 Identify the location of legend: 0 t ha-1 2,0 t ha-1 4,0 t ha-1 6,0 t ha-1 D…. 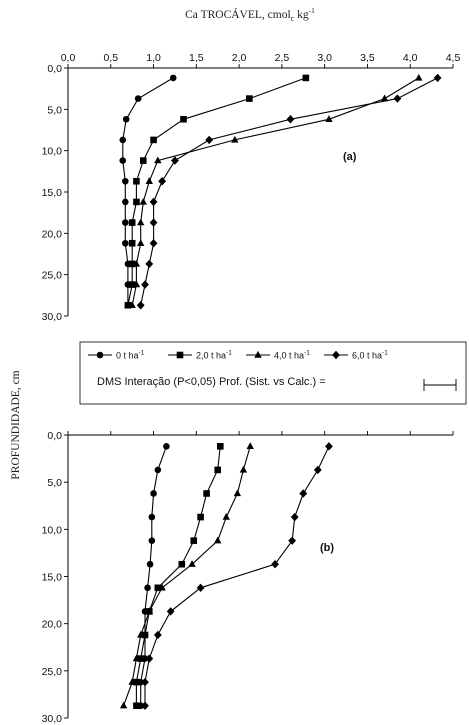
(273, 373).